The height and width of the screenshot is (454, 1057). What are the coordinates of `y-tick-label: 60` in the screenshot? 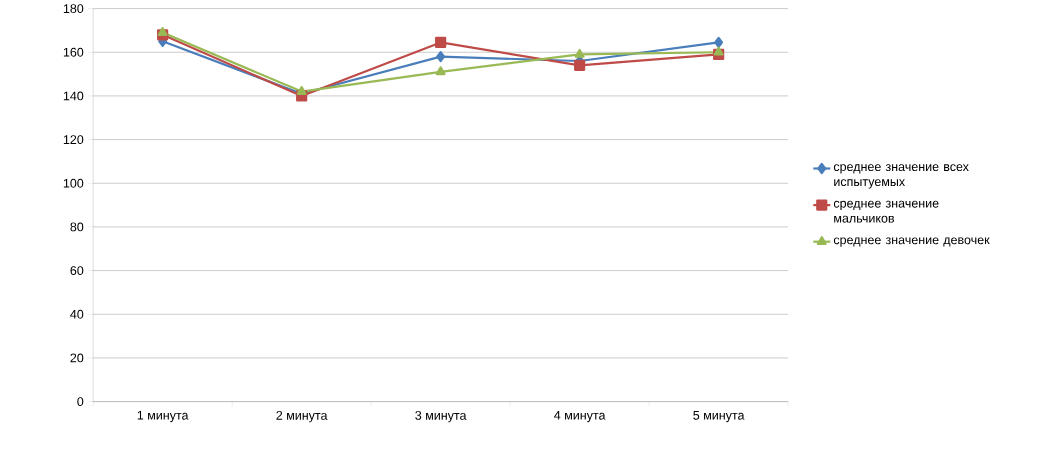 It's located at (77, 271).